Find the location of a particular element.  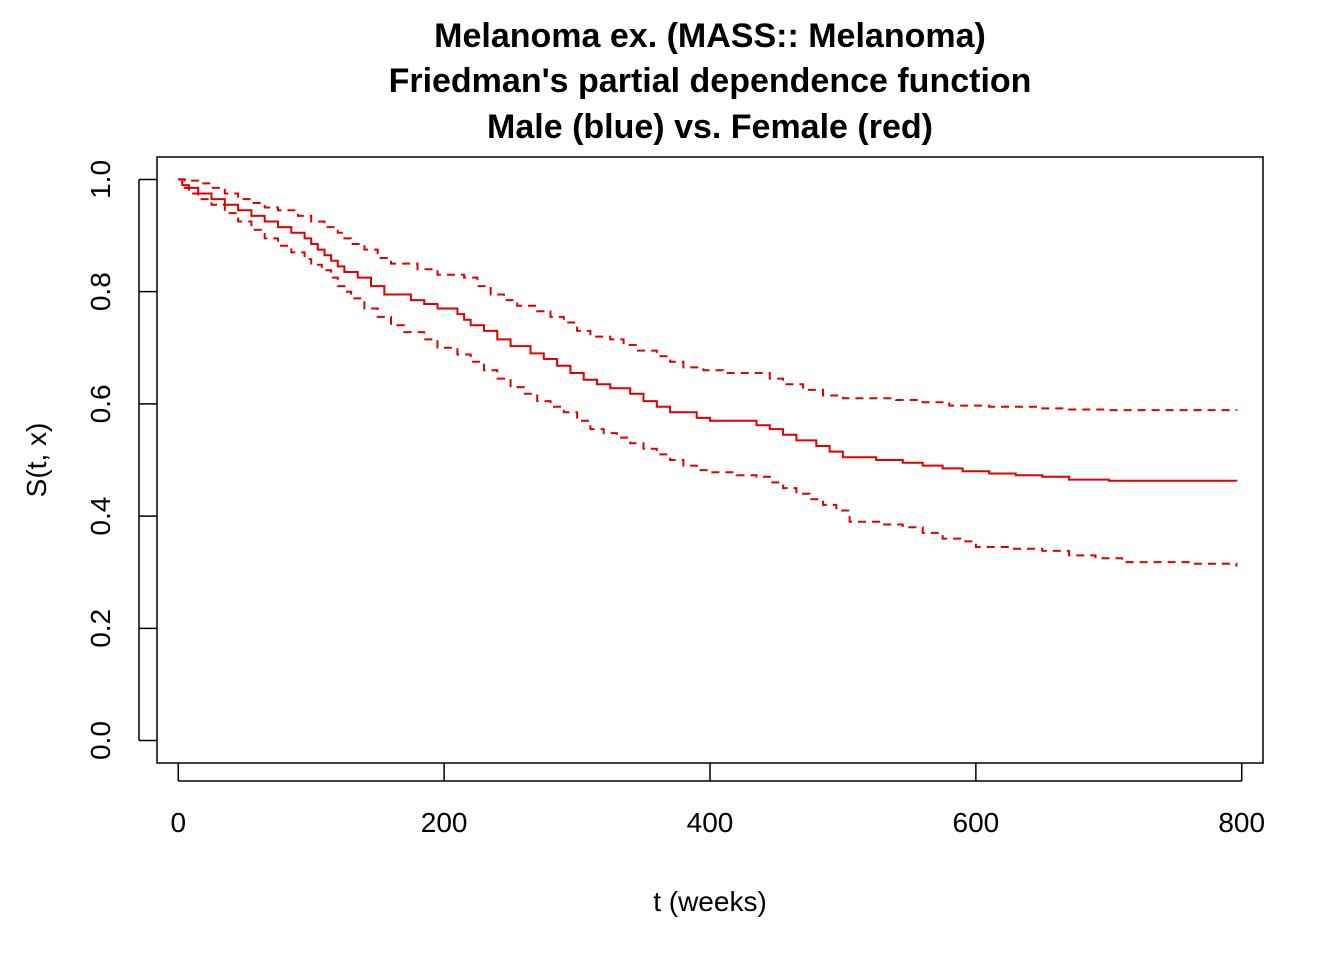

x-axis-label: t (weeks) is located at coordinates (710, 901).